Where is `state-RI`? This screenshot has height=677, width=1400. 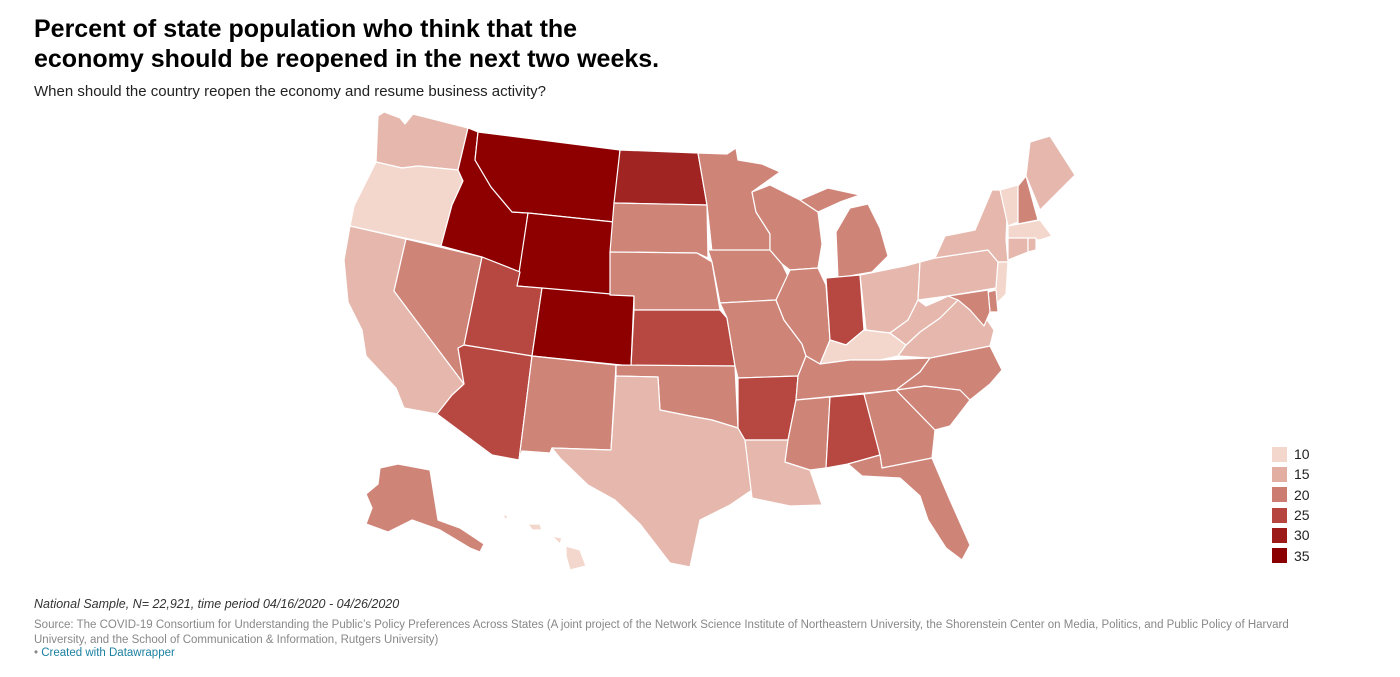
state-RI is located at coordinates (1032, 245).